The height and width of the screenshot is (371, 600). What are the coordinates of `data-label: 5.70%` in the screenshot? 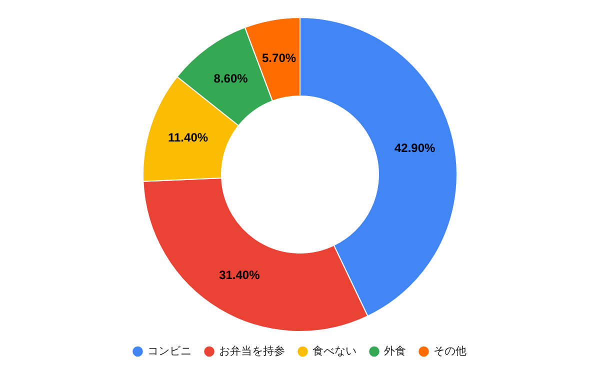 It's located at (279, 57).